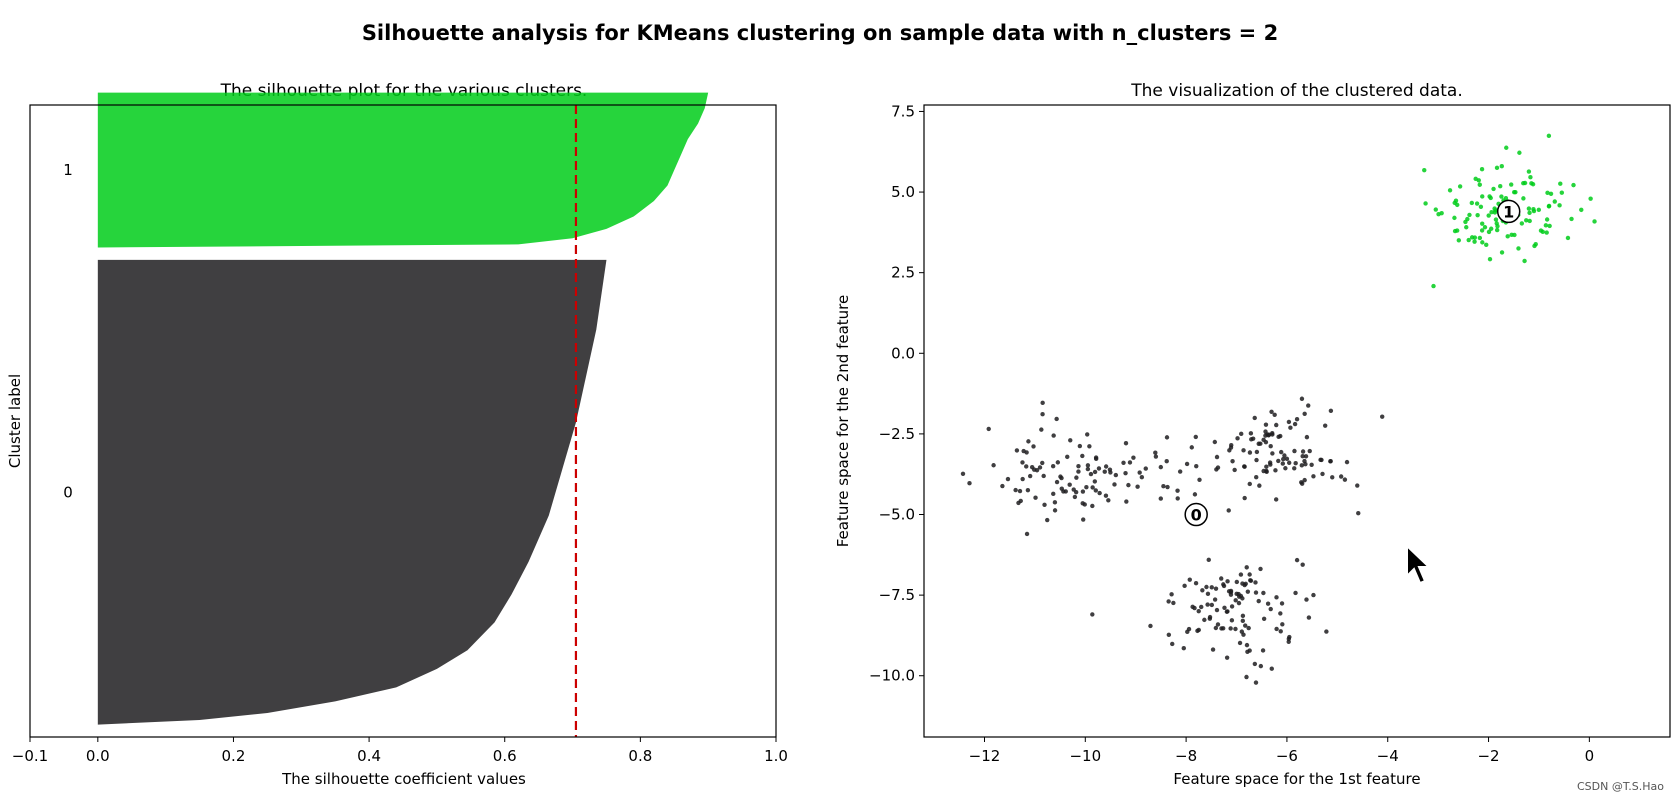 Image resolution: width=1676 pixels, height=798 pixels. What do you see at coordinates (68, 331) in the screenshot?
I see `silhouette-cluster-labels: 01` at bounding box center [68, 331].